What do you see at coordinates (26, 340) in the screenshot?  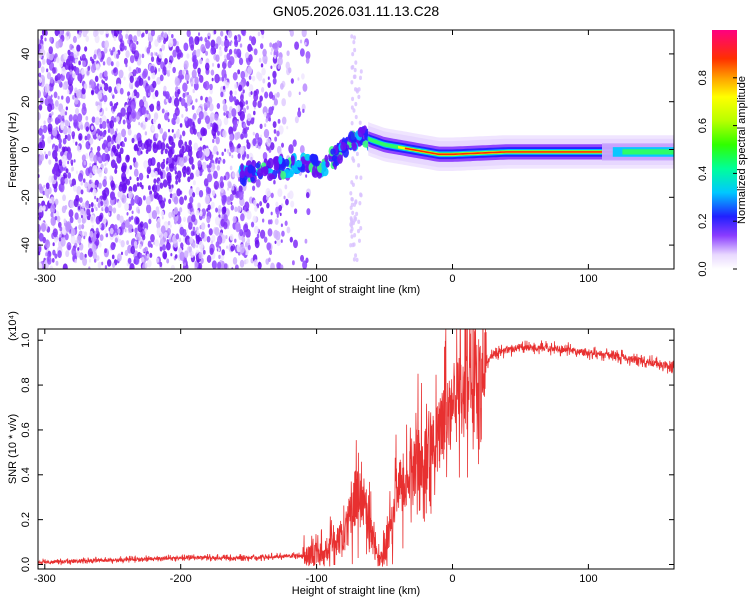 I see `snr-y-tick-label-5: 1.0` at bounding box center [26, 340].